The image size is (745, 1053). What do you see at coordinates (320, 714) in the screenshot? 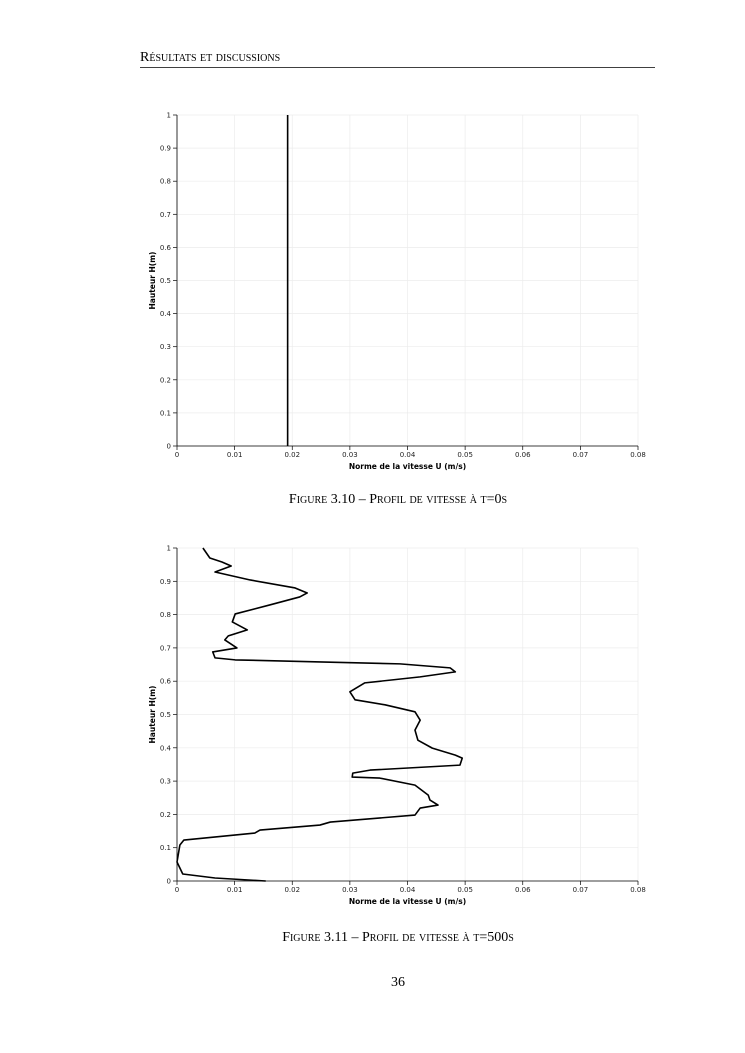
I see `profile-line` at bounding box center [320, 714].